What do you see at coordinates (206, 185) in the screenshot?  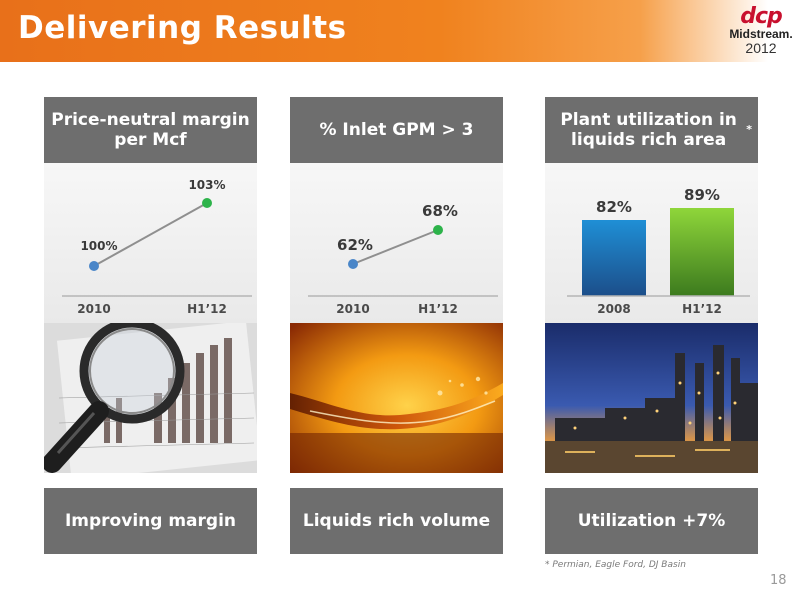 I see `data-label: 103%` at bounding box center [206, 185].